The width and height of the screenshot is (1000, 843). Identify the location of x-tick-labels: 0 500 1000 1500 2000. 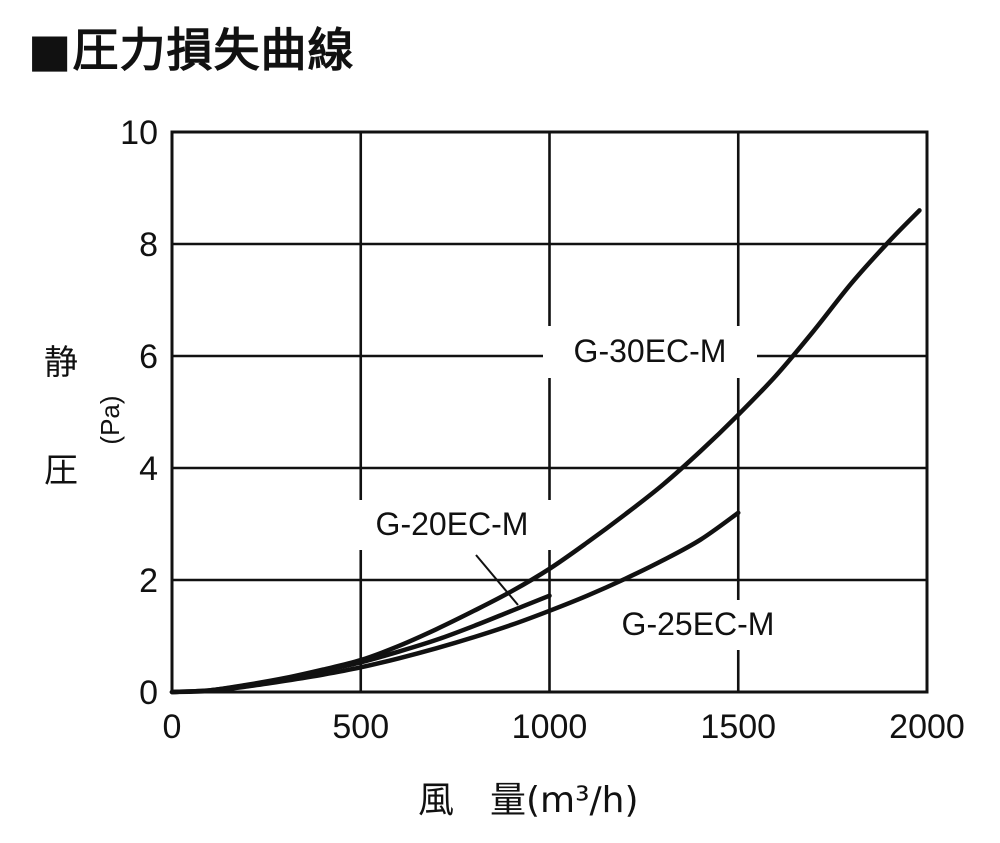
(564, 727).